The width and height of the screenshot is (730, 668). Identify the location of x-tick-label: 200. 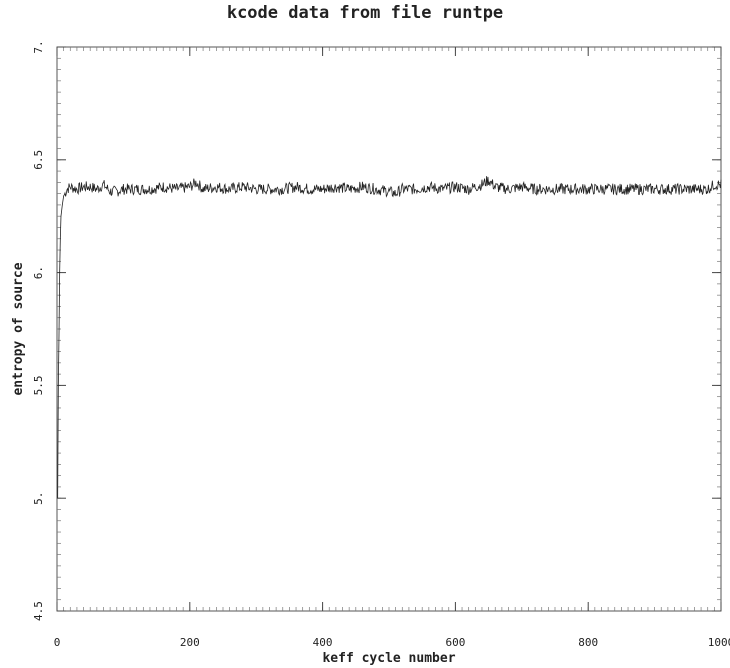
(190, 642).